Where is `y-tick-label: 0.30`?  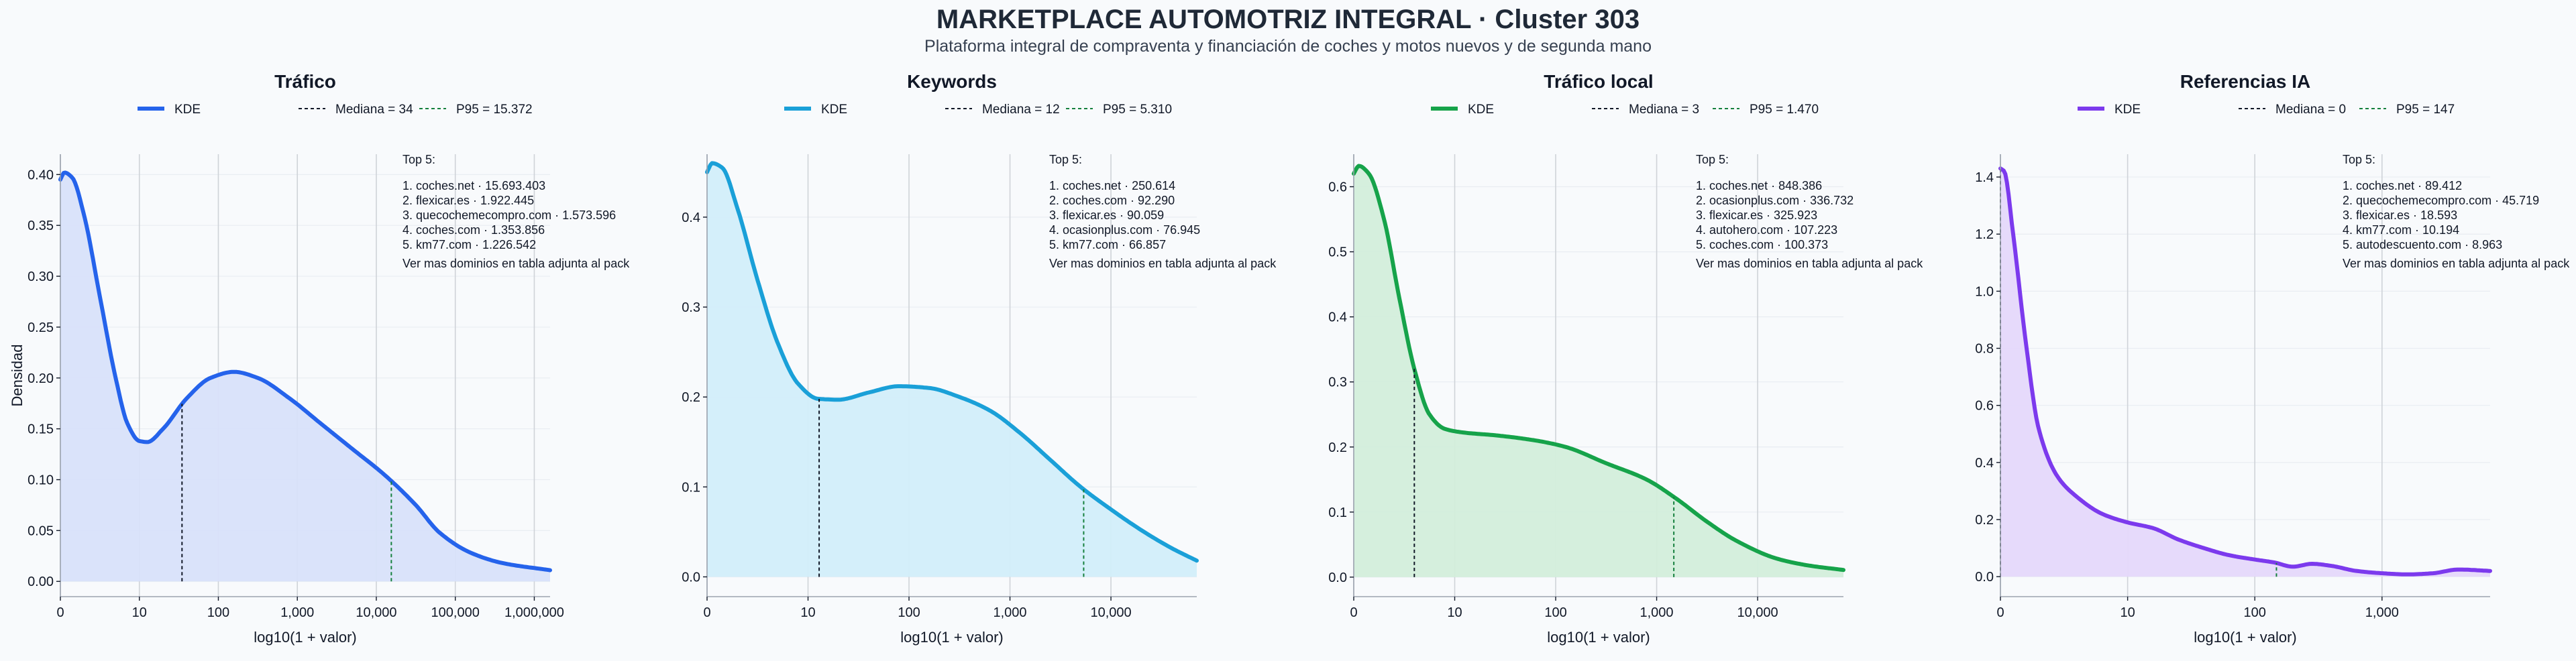 y-tick-label: 0.30 is located at coordinates (41, 276).